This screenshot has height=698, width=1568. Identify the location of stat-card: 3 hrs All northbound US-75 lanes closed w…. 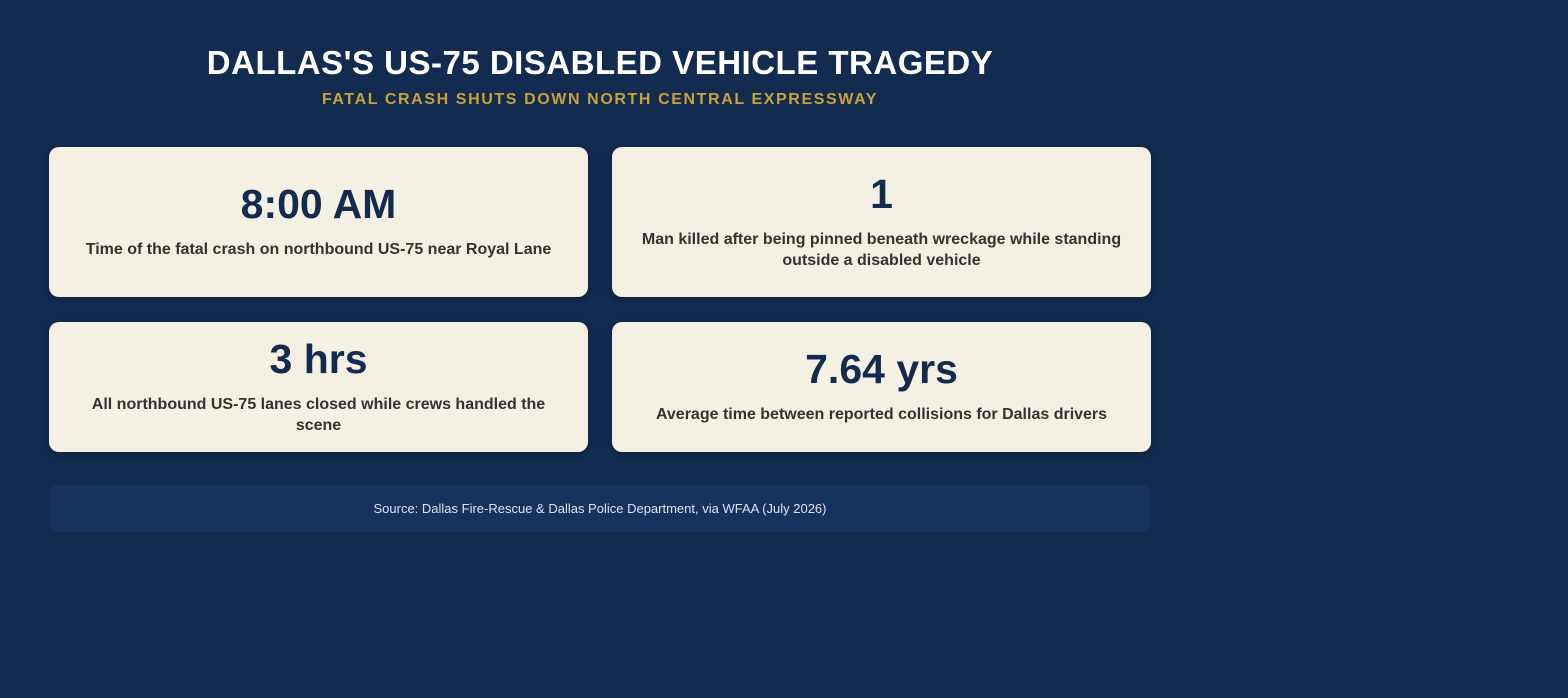
(318, 387).